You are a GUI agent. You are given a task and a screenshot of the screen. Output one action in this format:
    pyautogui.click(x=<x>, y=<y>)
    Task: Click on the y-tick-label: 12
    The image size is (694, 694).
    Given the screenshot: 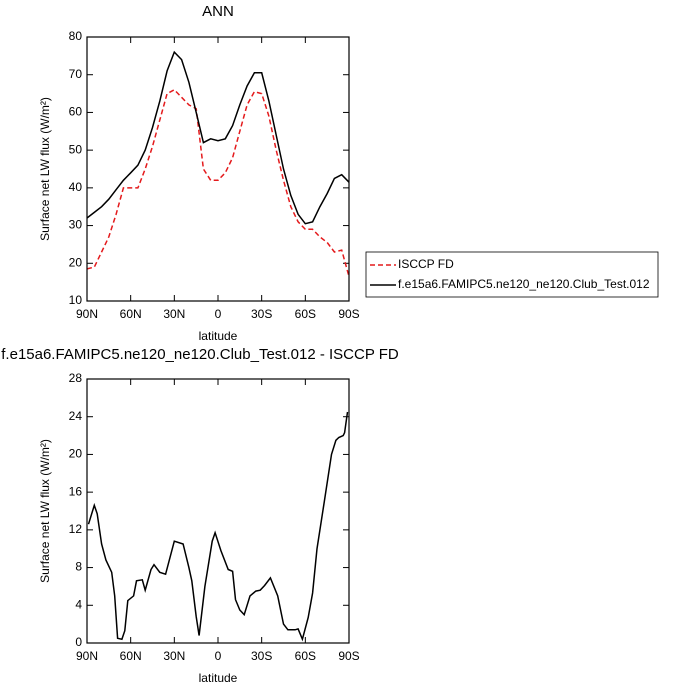 What is the action you would take?
    pyautogui.click(x=76, y=529)
    